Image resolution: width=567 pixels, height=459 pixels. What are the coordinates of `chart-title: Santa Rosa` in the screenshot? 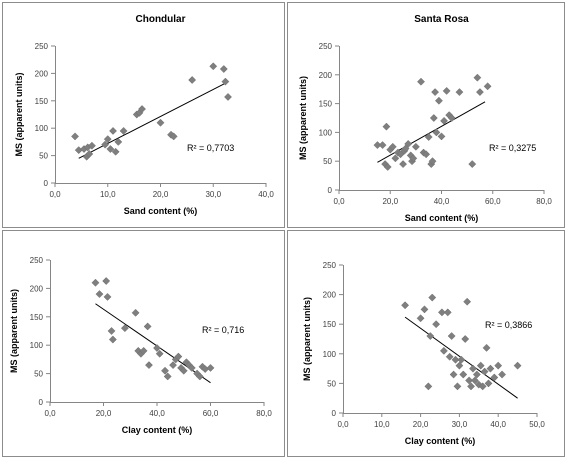 It's located at (441, 19).